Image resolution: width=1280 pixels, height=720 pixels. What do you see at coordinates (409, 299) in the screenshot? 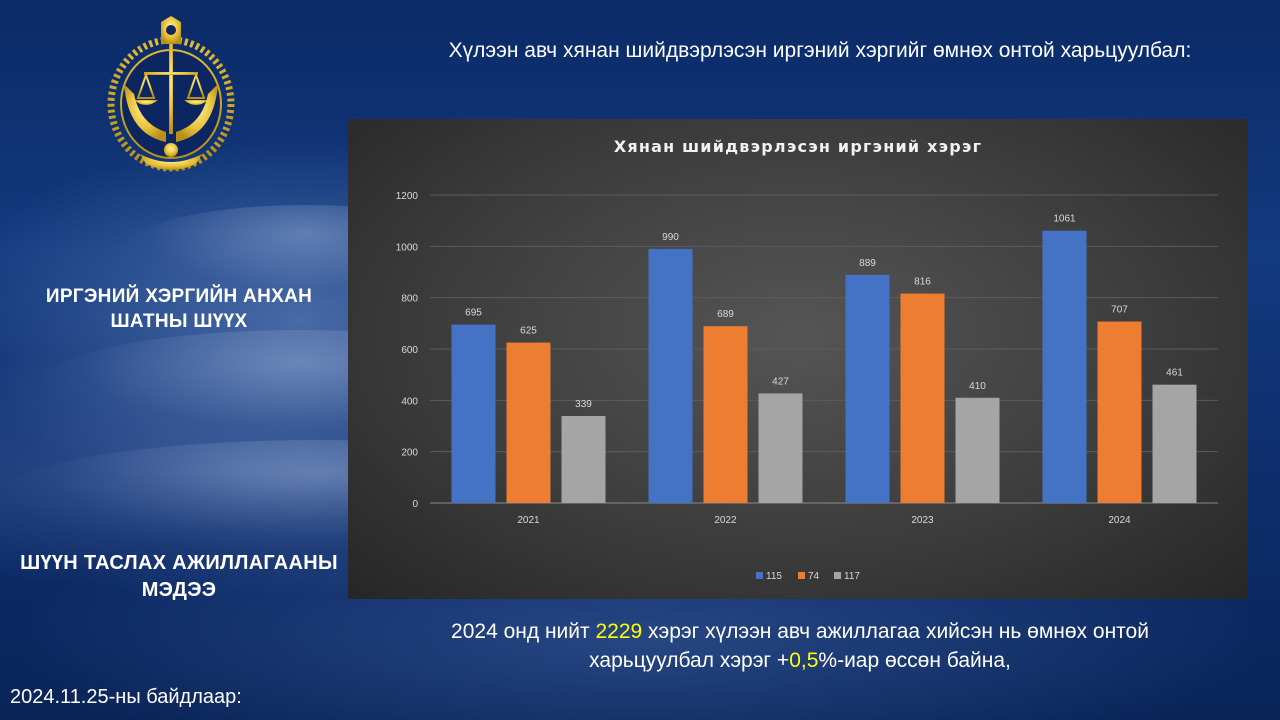
I see `y-tick-label: 800` at bounding box center [409, 299].